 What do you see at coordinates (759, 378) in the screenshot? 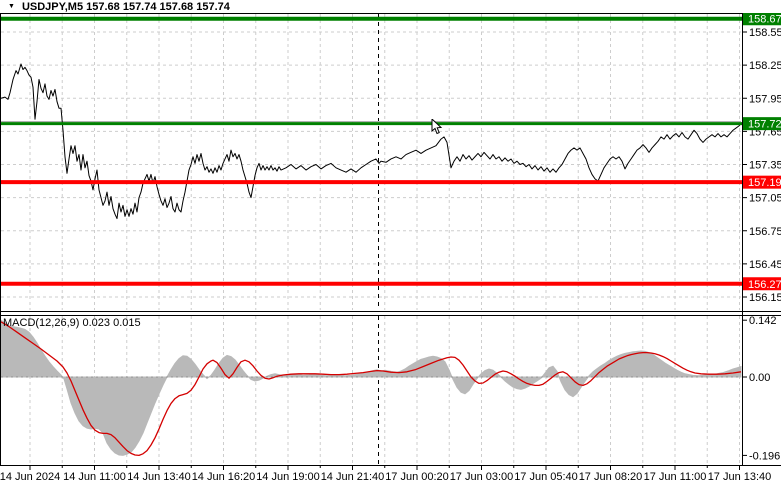
I see `macd-axis-label: 0.00` at bounding box center [759, 378].